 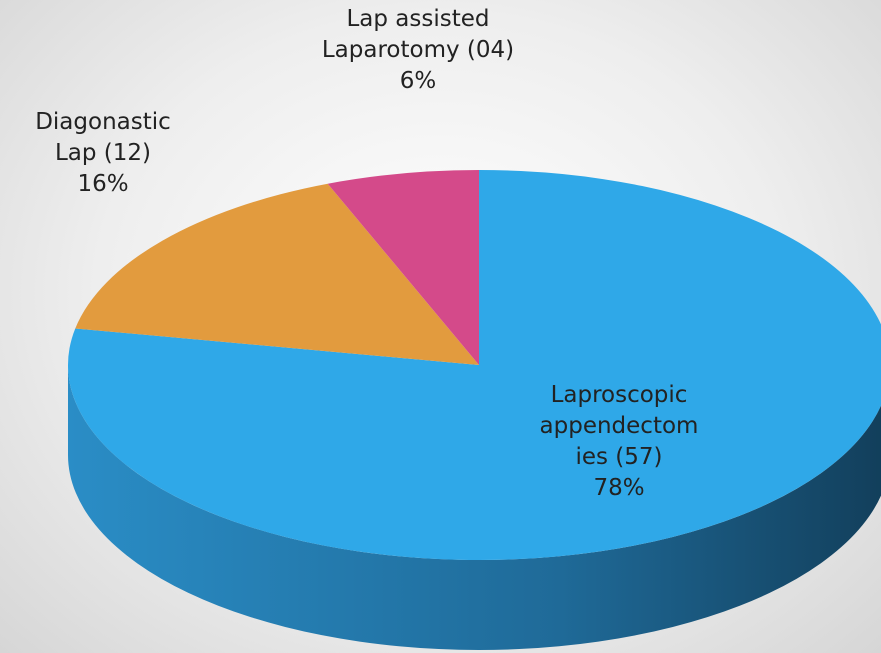 I want to click on value-label: 16%, so click(x=103, y=184).